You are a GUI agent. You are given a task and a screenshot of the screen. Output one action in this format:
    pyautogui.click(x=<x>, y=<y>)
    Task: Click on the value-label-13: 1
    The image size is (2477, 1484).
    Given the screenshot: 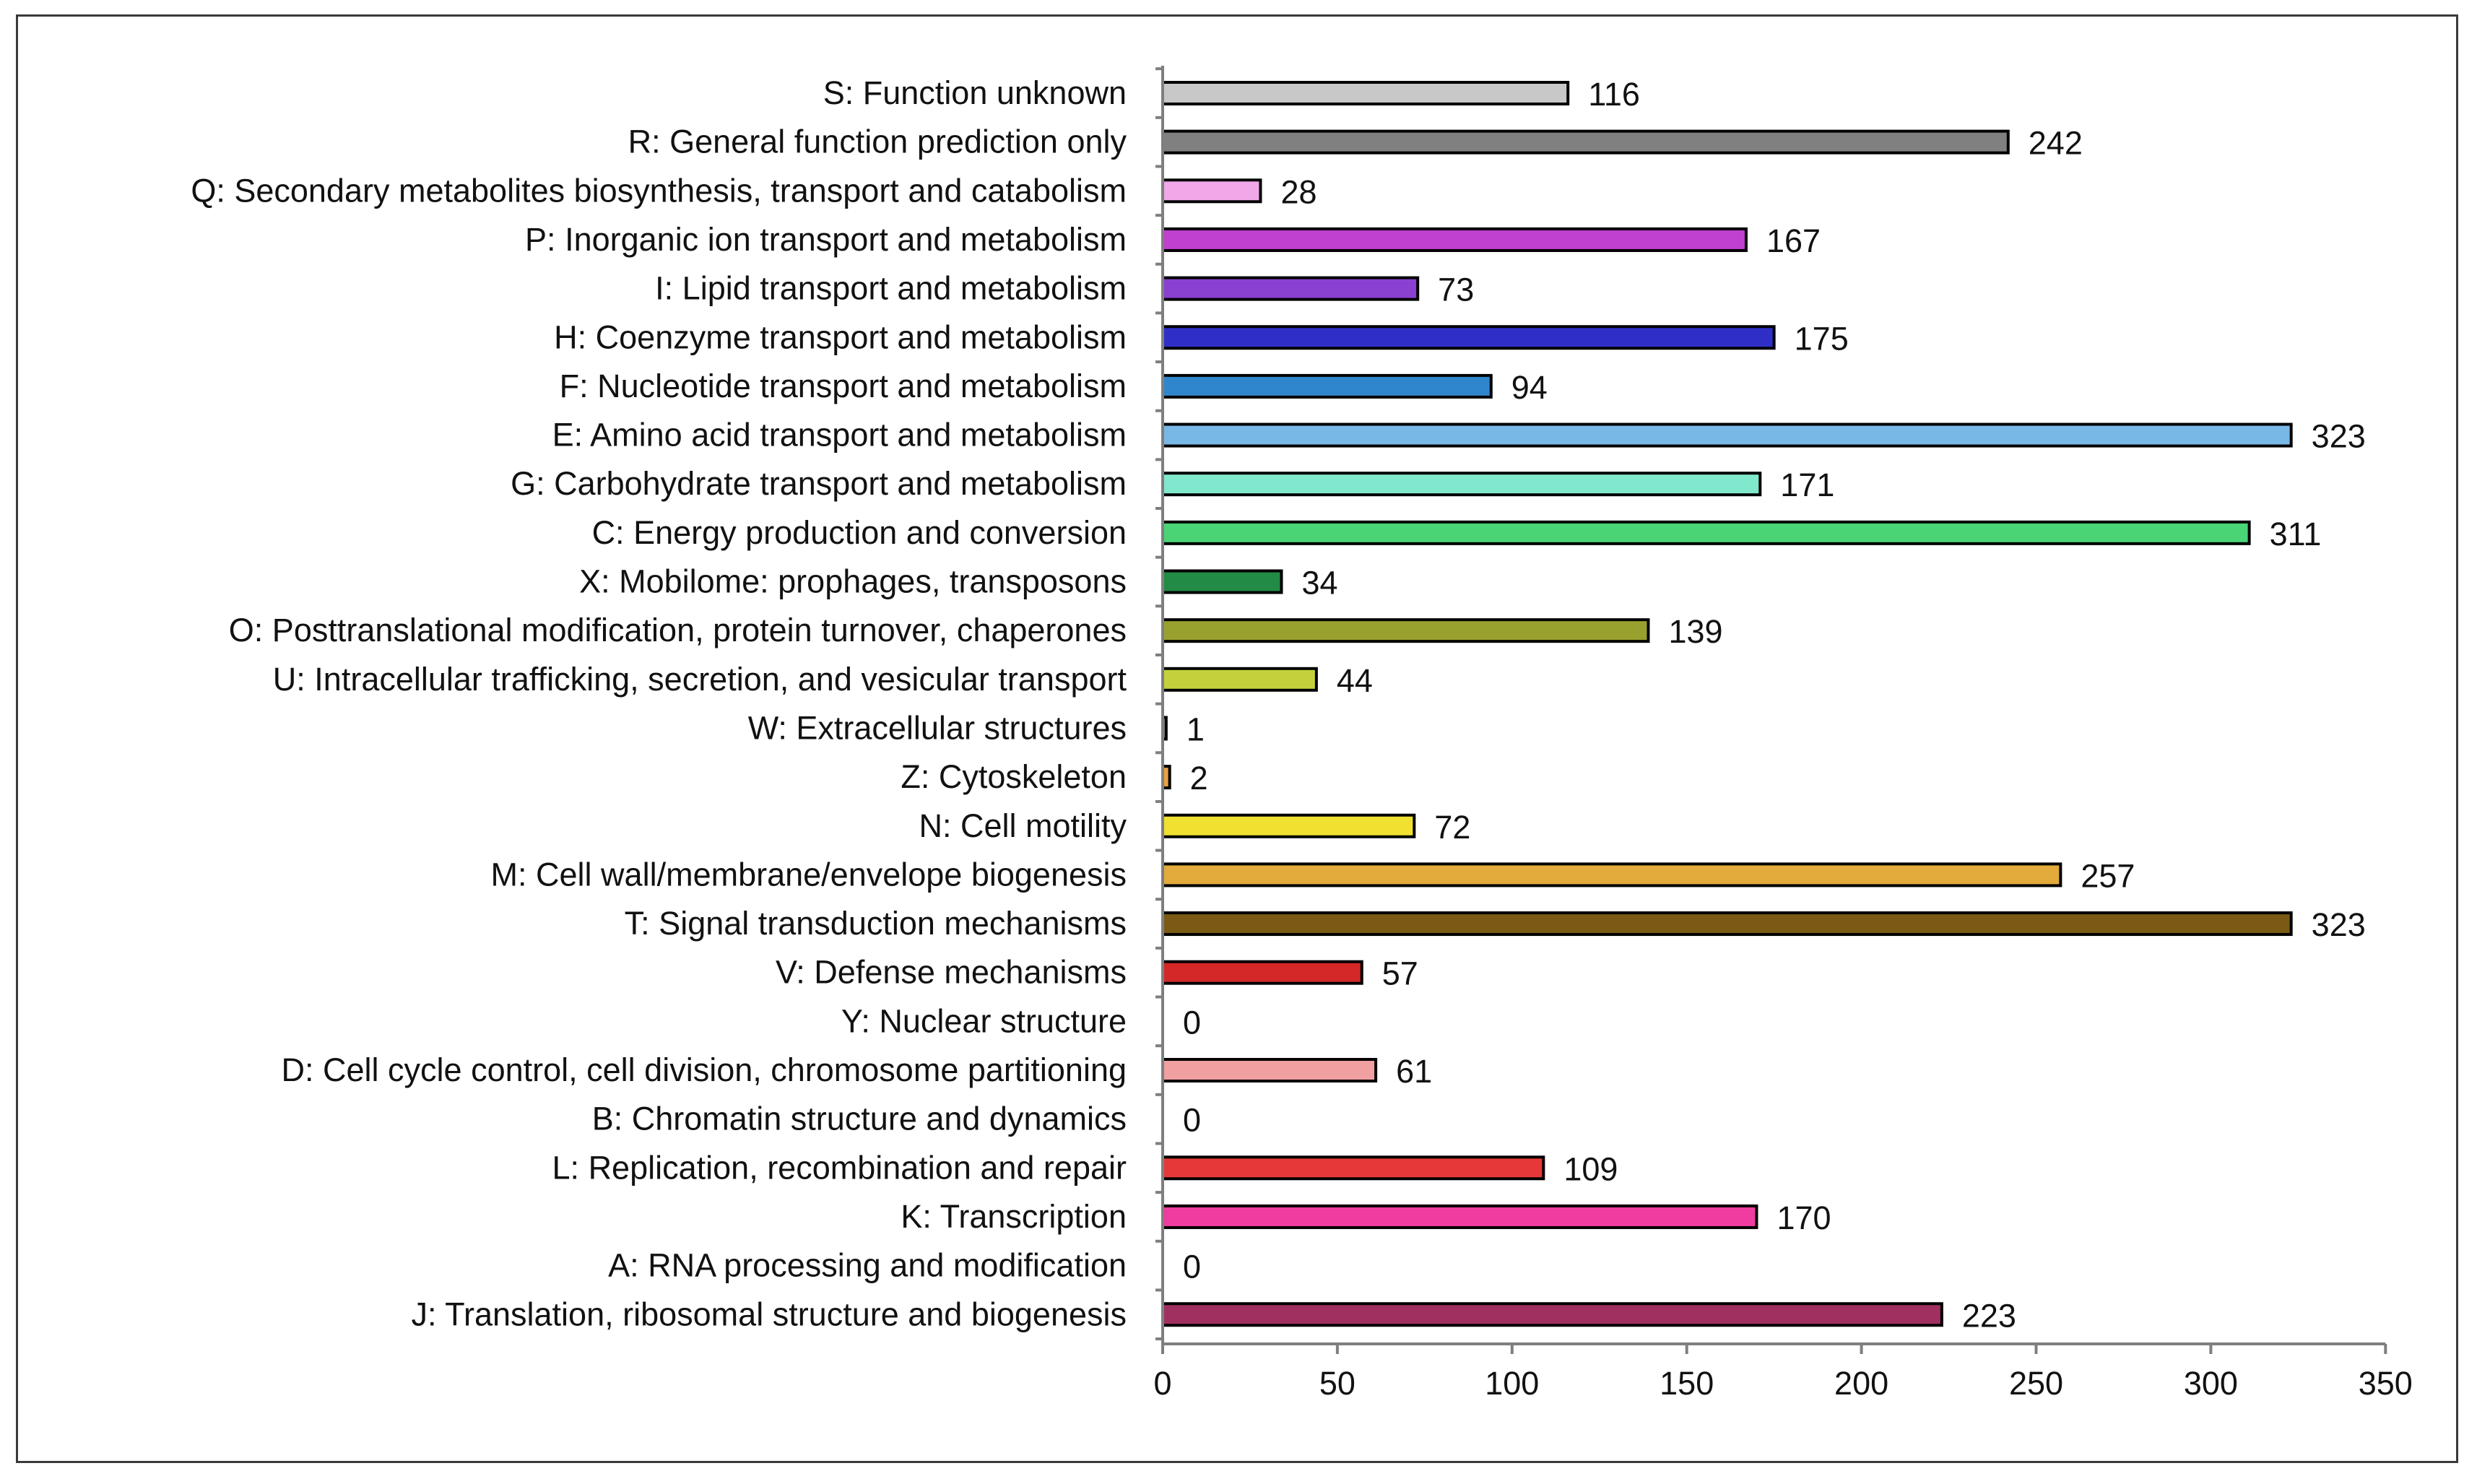 What is the action you would take?
    pyautogui.click(x=1196, y=729)
    